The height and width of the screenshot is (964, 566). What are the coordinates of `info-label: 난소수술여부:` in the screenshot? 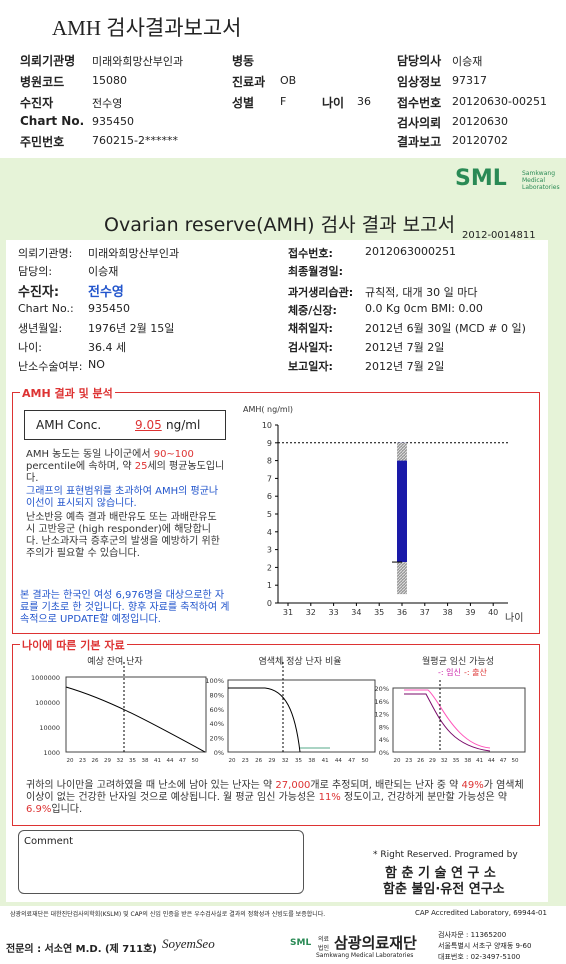 It's located at (50, 366).